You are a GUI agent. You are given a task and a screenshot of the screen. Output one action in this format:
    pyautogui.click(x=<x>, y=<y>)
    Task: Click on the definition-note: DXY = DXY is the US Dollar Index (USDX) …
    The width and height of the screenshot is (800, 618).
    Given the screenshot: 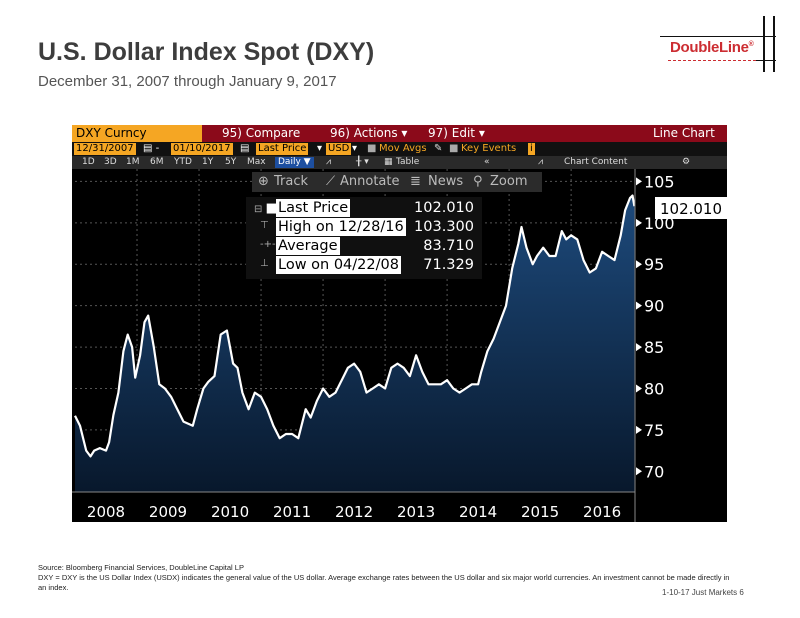 What is the action you would take?
    pyautogui.click(x=384, y=582)
    